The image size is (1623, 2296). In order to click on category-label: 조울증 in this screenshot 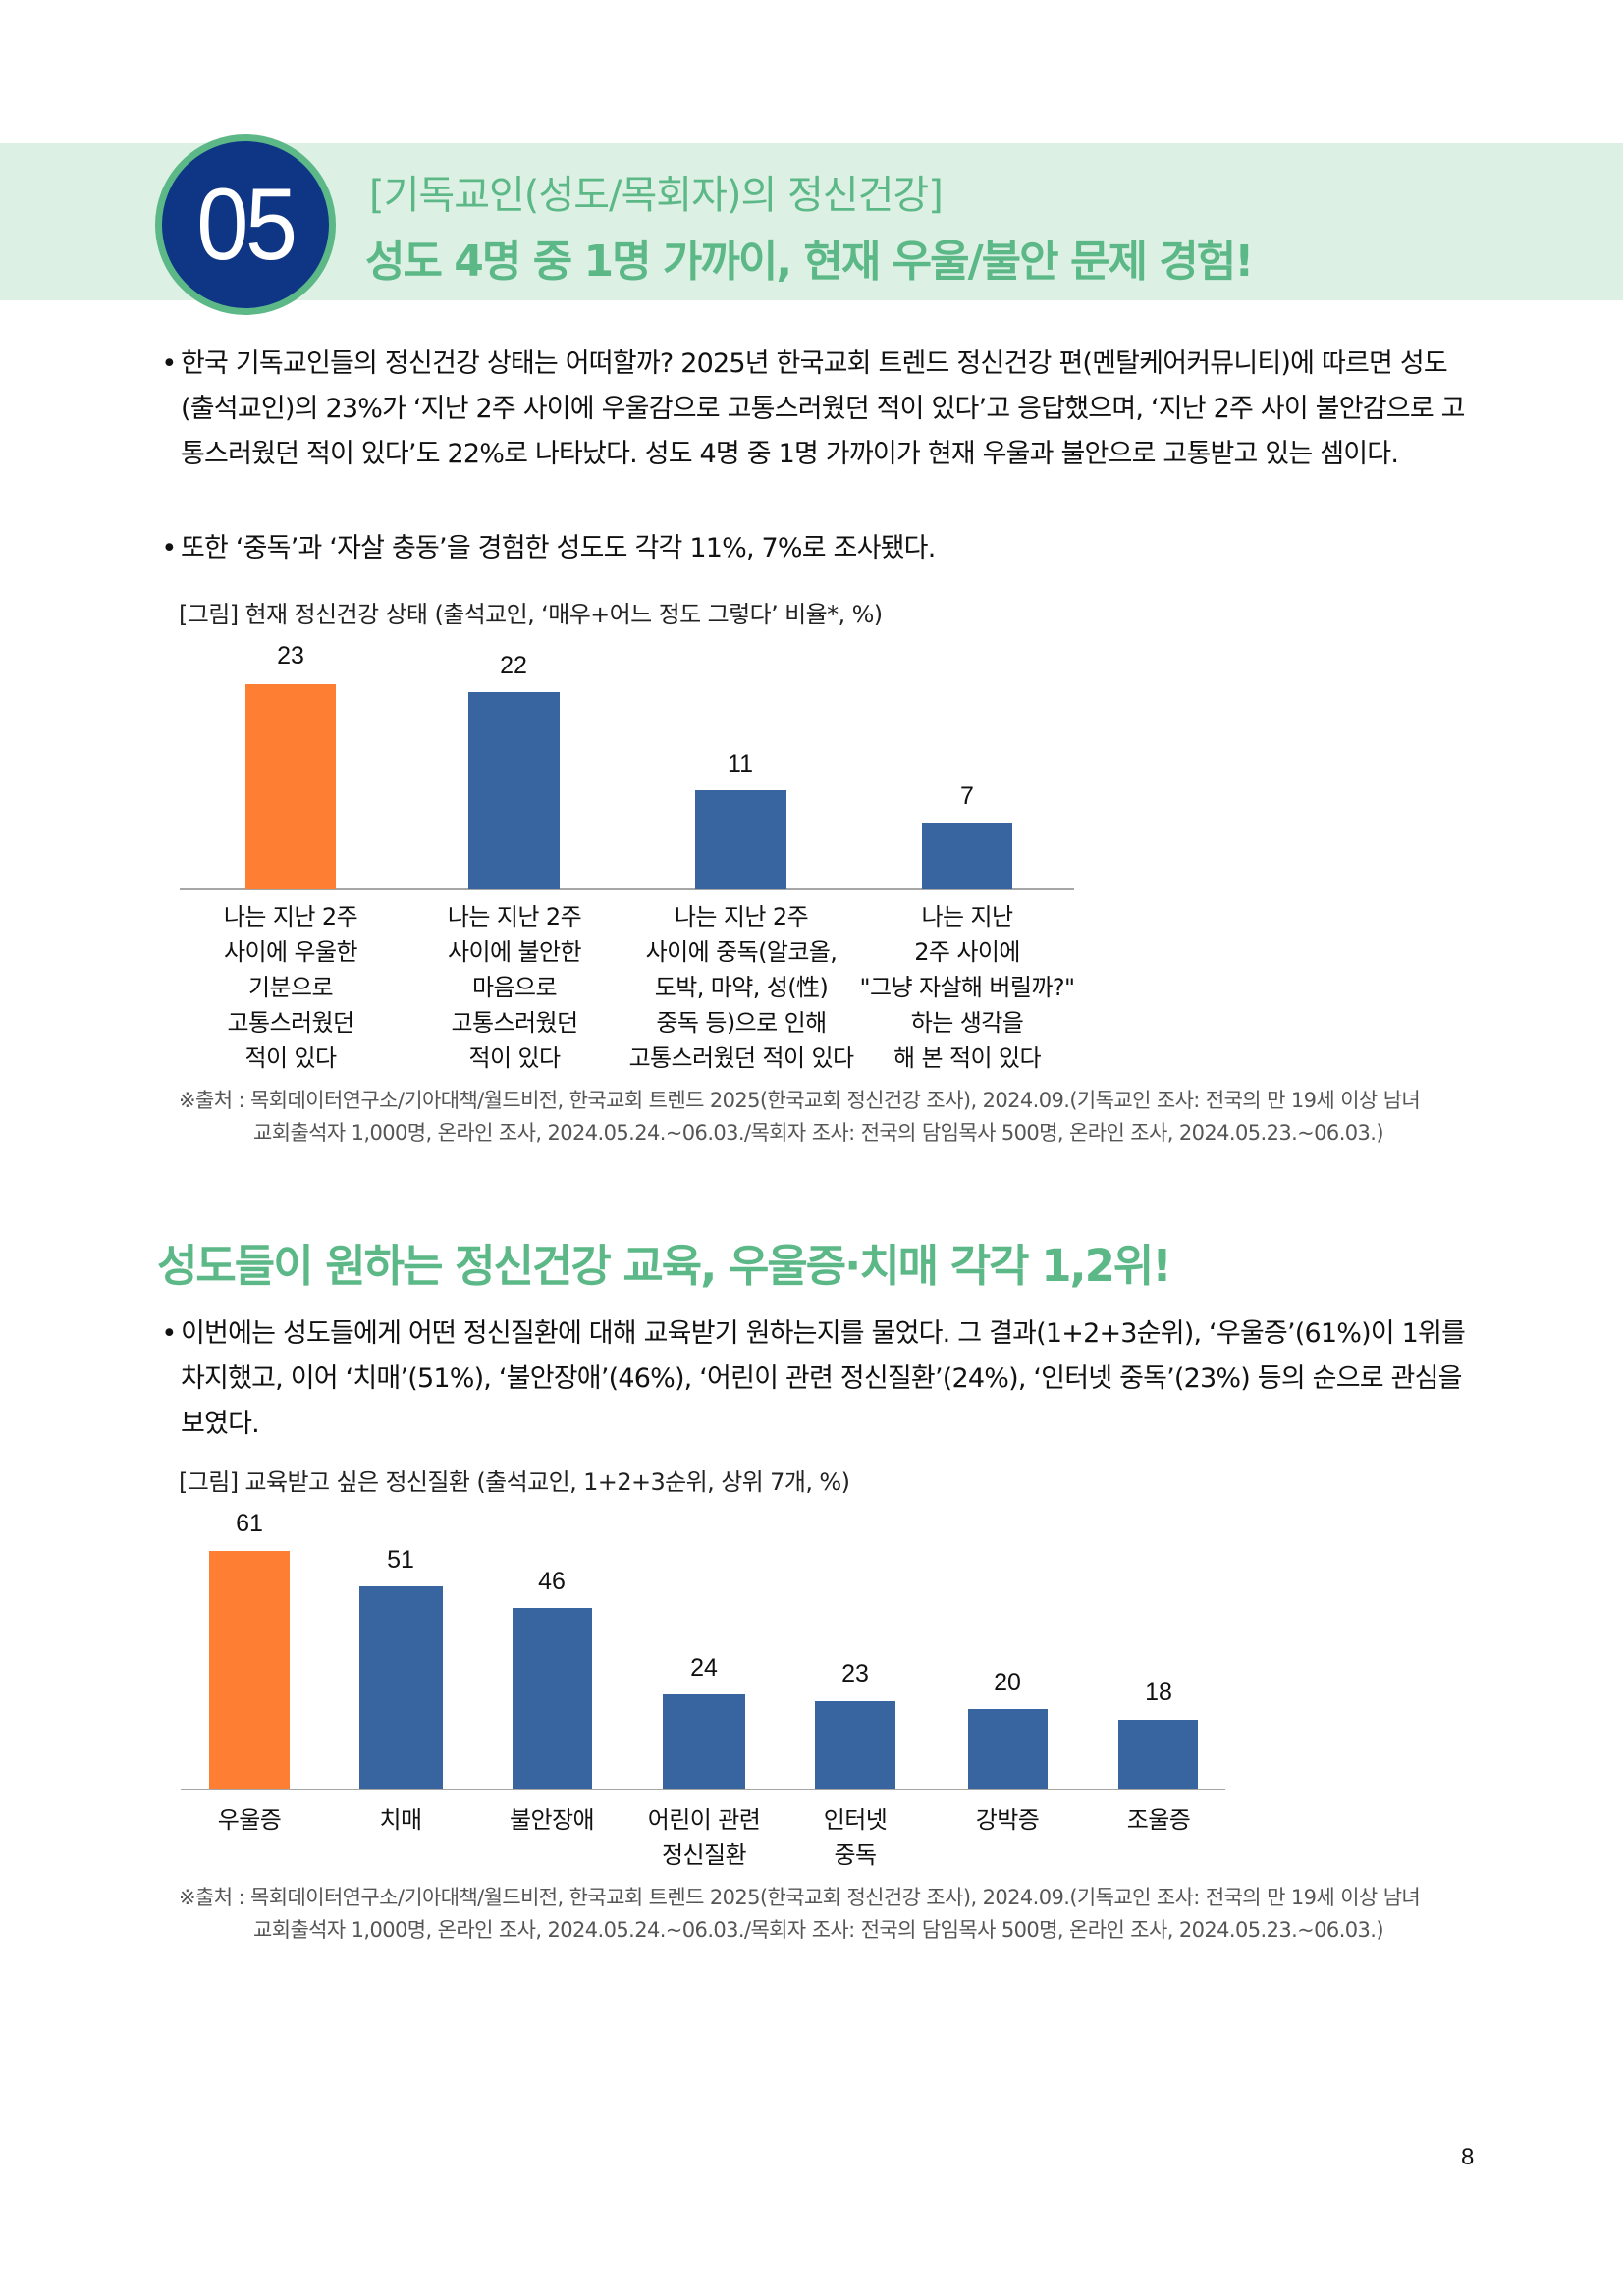, I will do `click(1158, 1820)`.